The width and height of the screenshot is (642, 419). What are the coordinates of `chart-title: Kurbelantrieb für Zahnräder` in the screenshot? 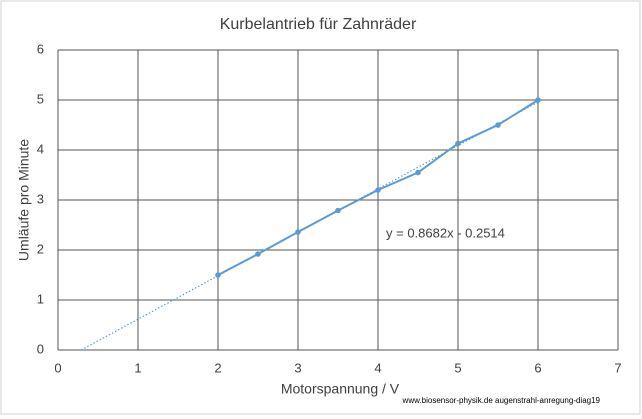 It's located at (318, 24).